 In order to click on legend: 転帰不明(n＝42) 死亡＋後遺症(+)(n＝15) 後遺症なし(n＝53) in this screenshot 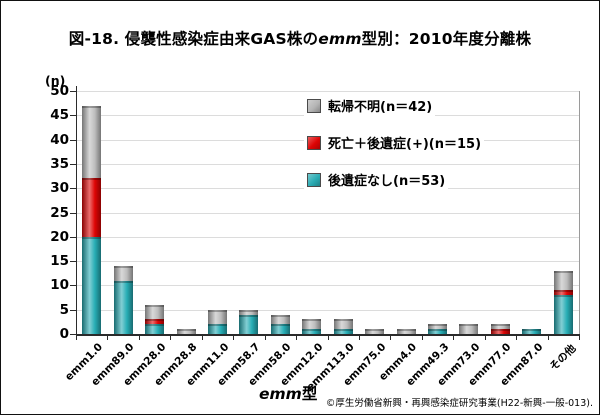, I will do `click(394, 150)`.